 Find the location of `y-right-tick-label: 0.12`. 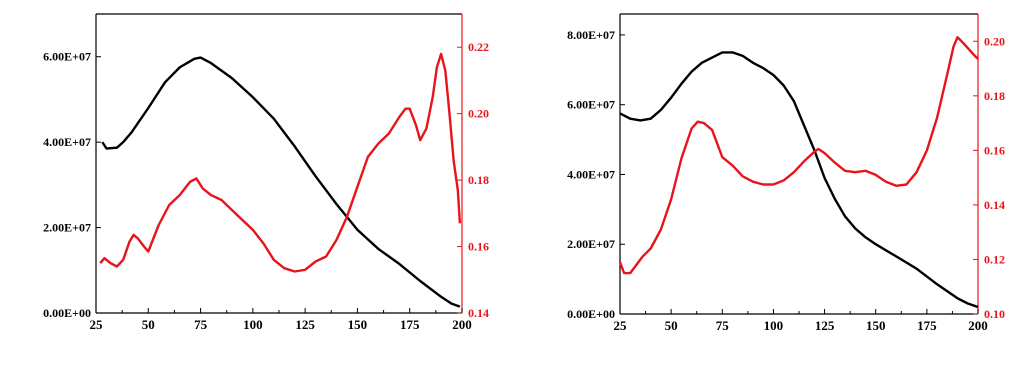

y-right-tick-label: 0.12 is located at coordinates (994, 259).